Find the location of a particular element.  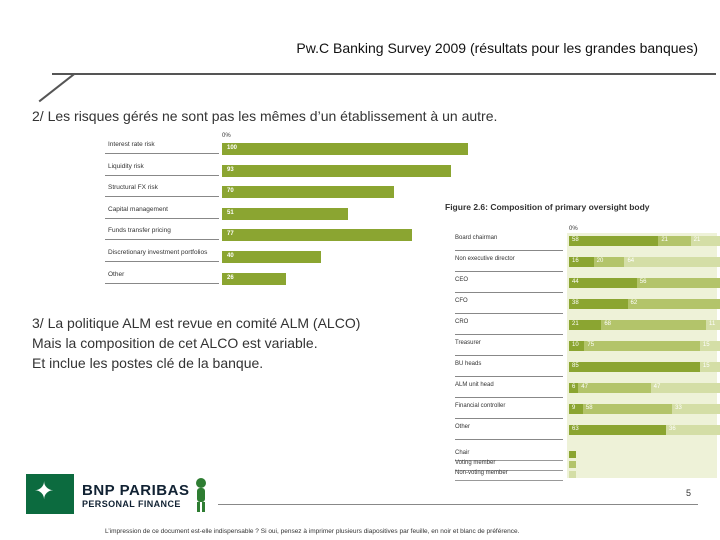

chart2-bar-segment: 10 is located at coordinates (576, 346).